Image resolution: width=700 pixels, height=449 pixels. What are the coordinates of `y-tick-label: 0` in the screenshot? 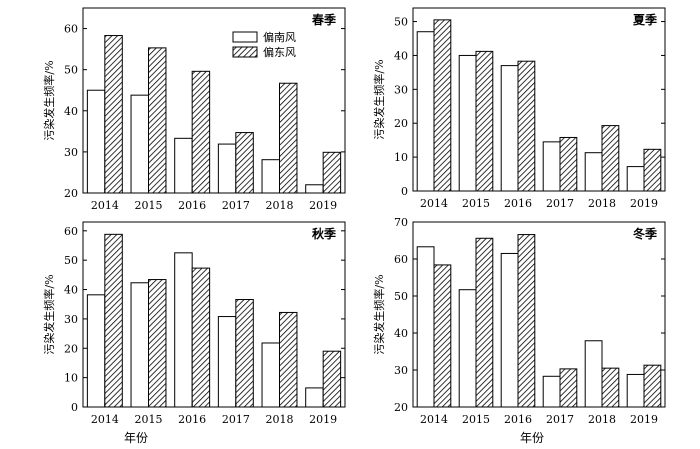 It's located at (404, 191).